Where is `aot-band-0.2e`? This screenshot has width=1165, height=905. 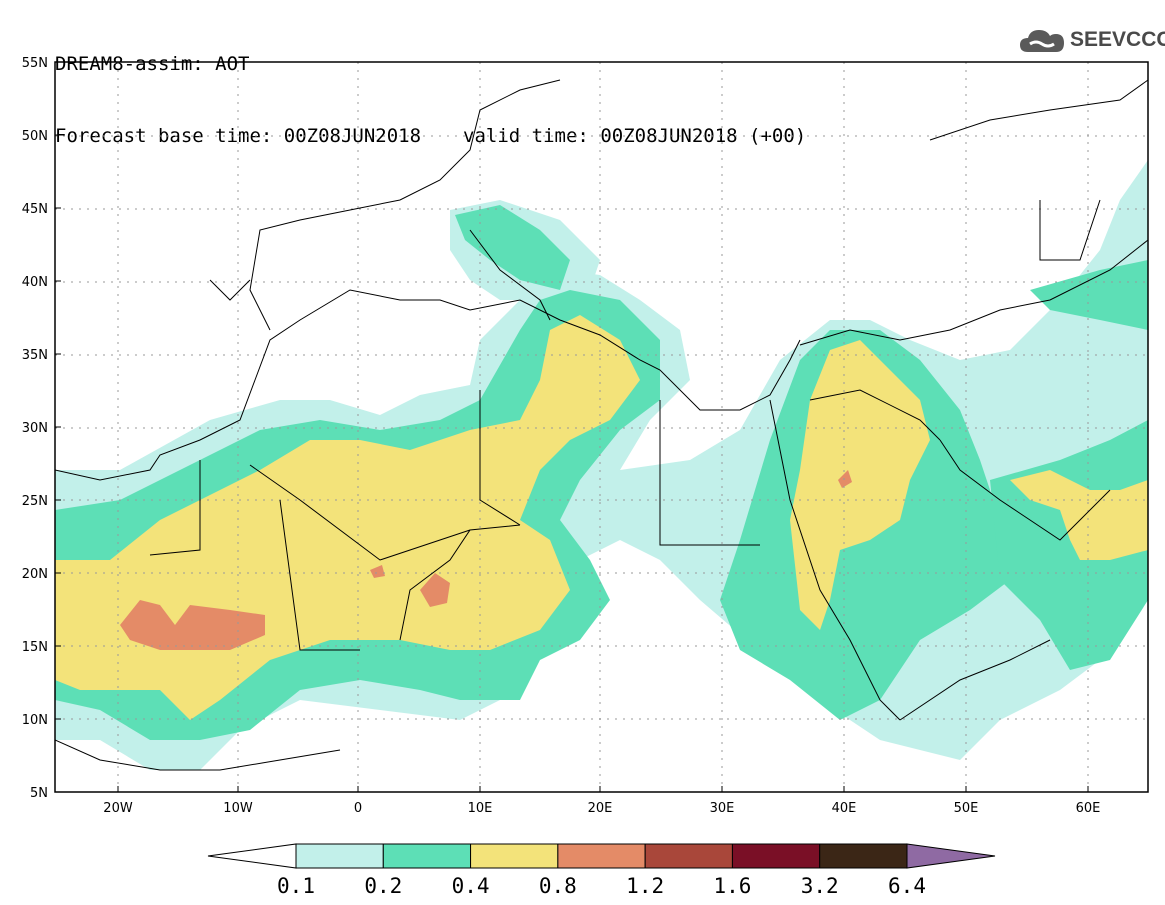
aot-band-0.2e is located at coordinates (512, 247).